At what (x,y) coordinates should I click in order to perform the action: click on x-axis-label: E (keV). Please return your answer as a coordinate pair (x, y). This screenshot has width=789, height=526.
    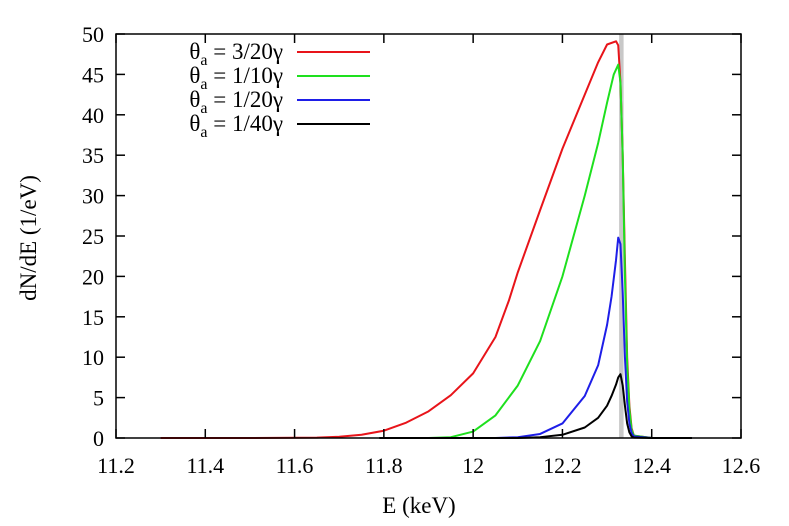
    Looking at the image, I should click on (418, 505).